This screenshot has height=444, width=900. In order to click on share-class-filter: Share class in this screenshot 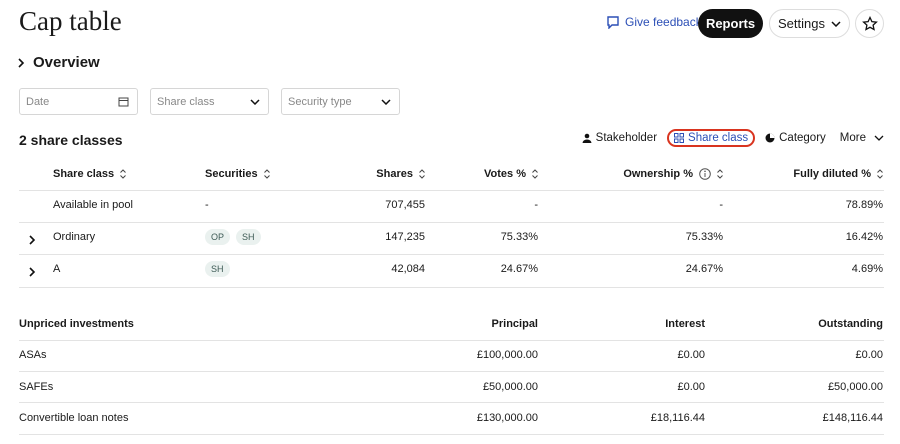, I will do `click(209, 101)`.